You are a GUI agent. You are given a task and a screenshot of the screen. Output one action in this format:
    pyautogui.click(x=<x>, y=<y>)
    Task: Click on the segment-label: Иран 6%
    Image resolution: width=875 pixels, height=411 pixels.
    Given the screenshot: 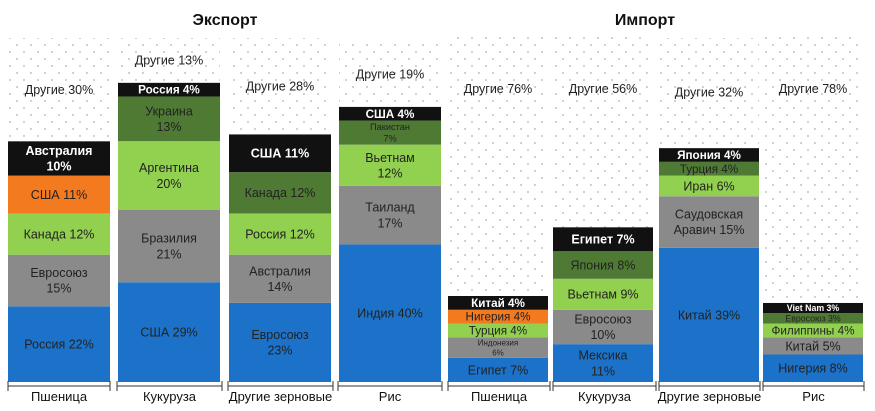 What is the action you would take?
    pyautogui.click(x=708, y=186)
    